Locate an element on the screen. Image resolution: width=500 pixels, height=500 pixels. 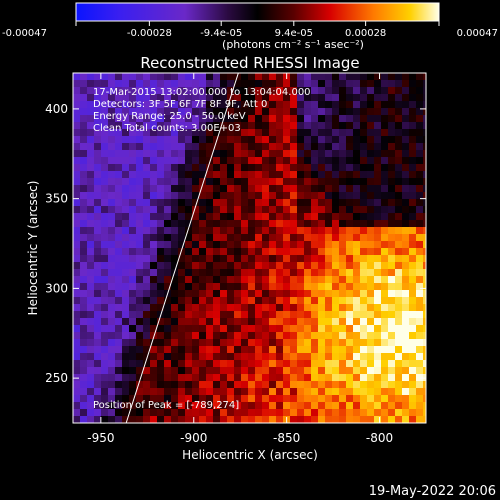
x-tick-label: -950 is located at coordinates (100, 438).